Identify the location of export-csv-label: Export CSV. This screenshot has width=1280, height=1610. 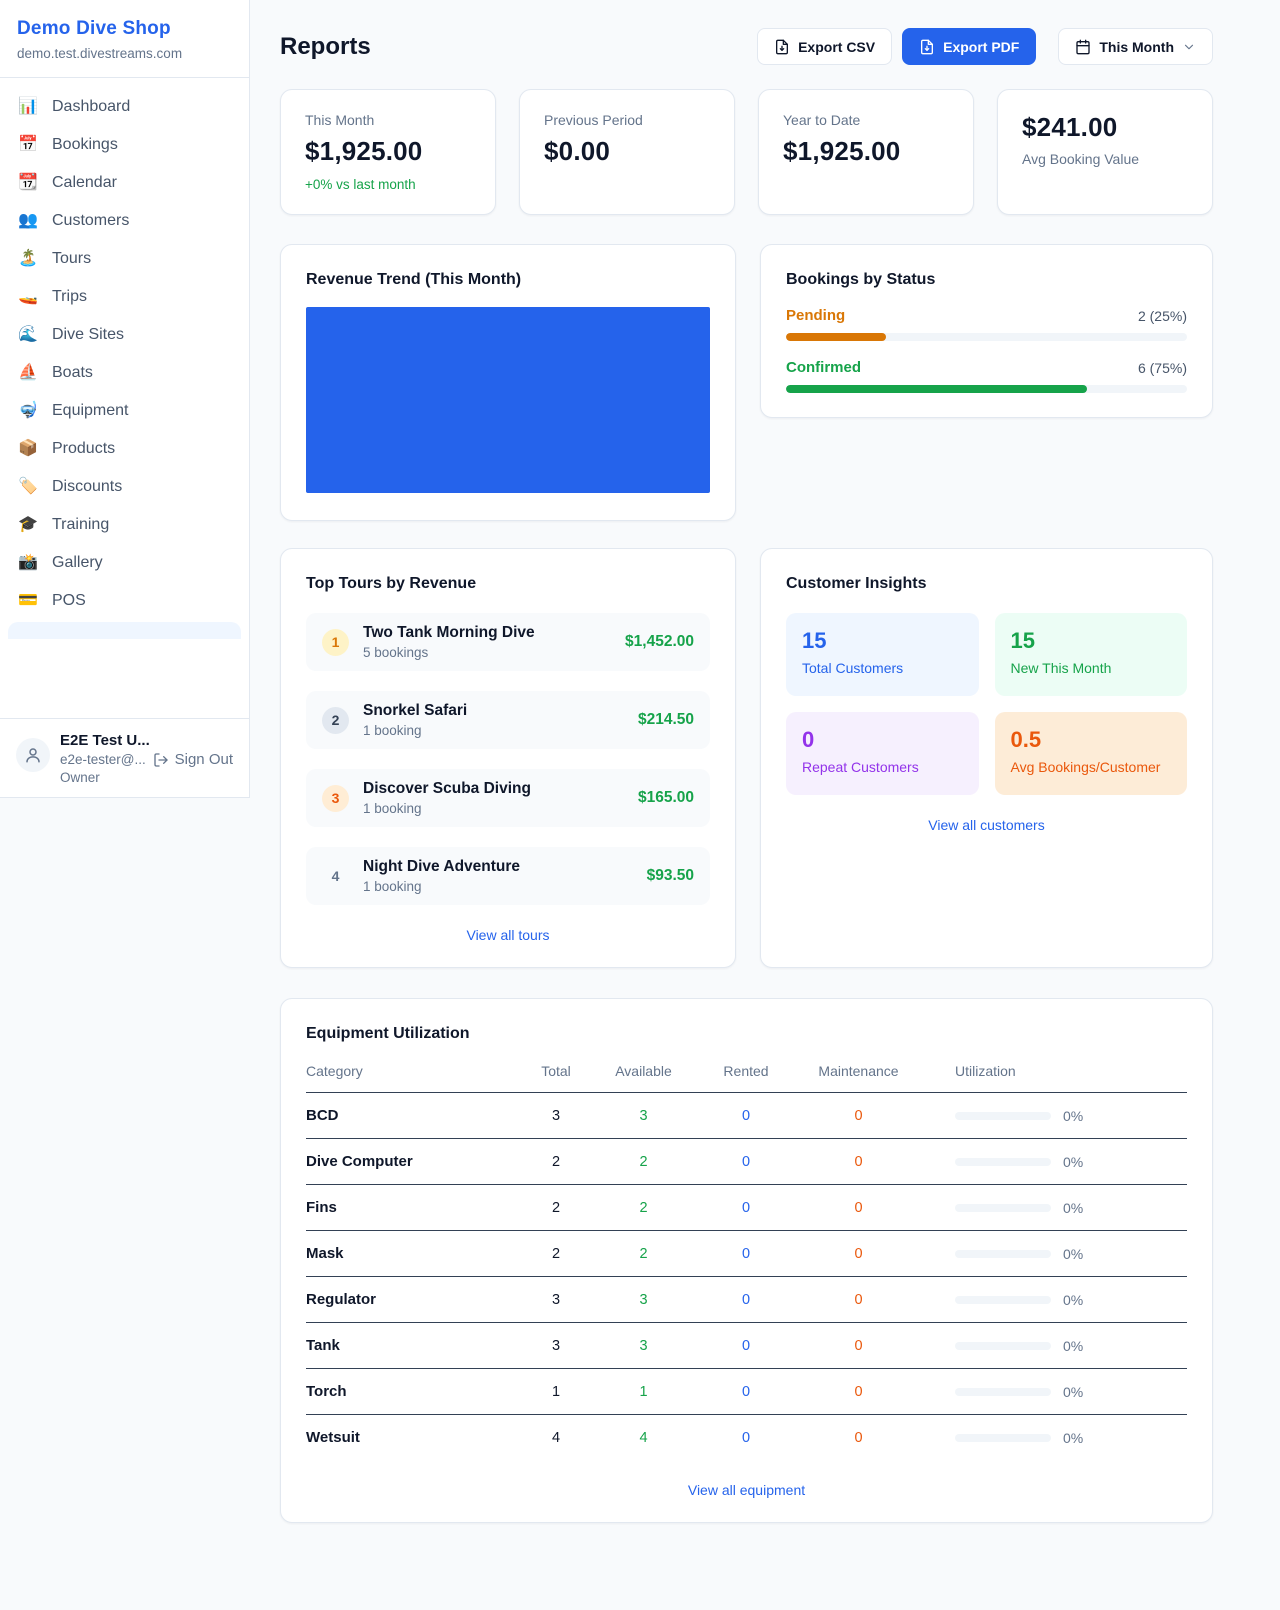
(837, 46).